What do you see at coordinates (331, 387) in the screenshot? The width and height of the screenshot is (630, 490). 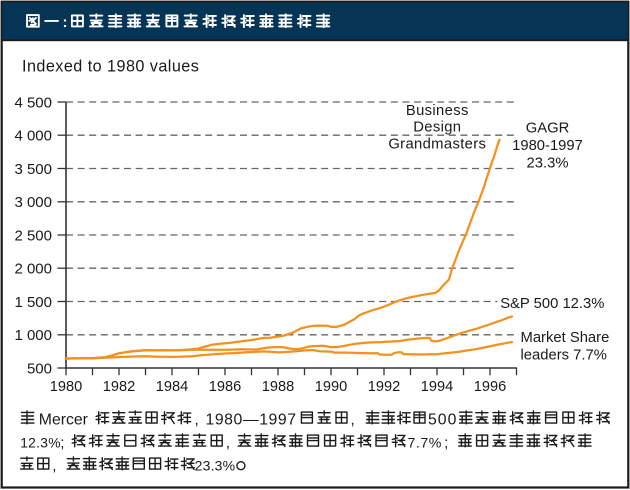 I see `svg-text: 1990` at bounding box center [331, 387].